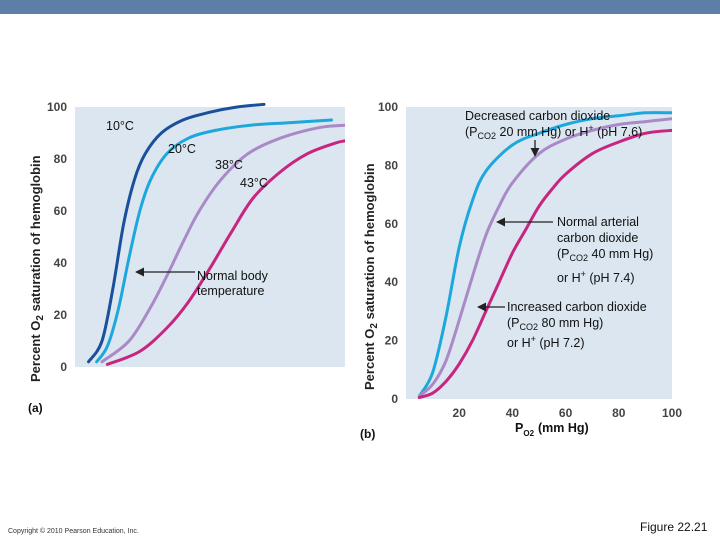 This screenshot has height=540, width=720. Describe the element at coordinates (619, 413) in the screenshot. I see `x-tick-label: 80` at that location.